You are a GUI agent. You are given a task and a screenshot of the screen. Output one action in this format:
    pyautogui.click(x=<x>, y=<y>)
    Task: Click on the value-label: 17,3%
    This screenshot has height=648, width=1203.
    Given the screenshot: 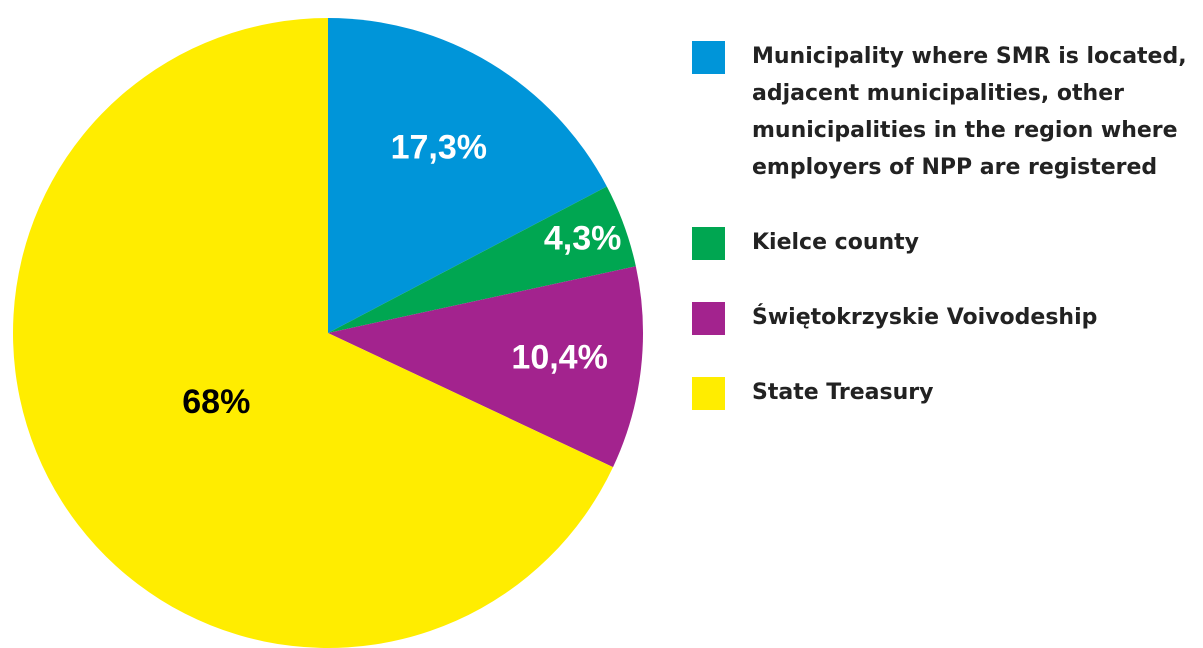 What is the action you would take?
    pyautogui.click(x=439, y=148)
    